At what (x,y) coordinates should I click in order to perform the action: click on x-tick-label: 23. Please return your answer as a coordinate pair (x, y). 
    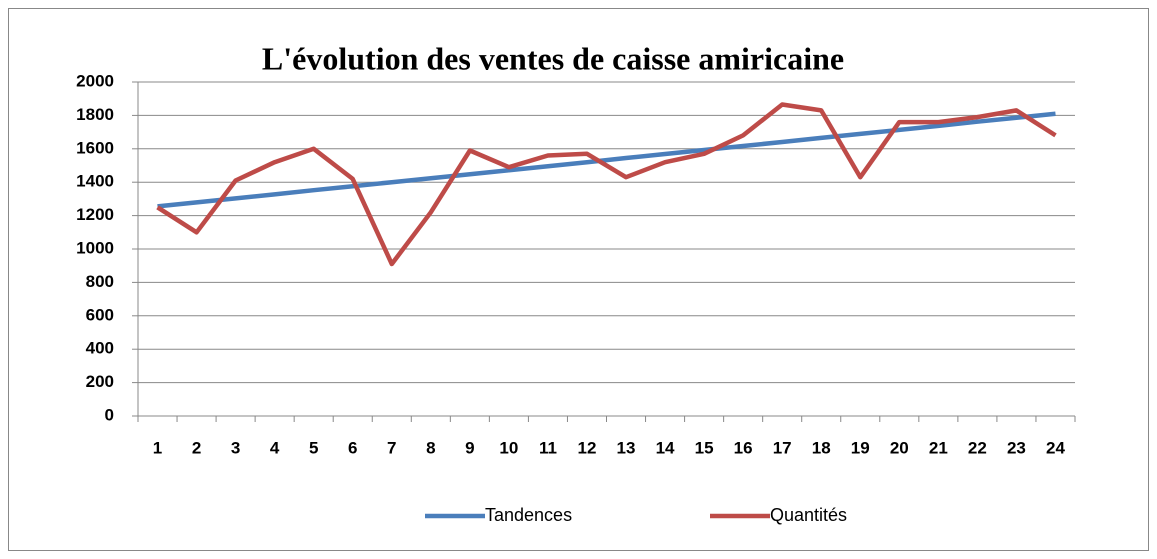
    Looking at the image, I should click on (1016, 447).